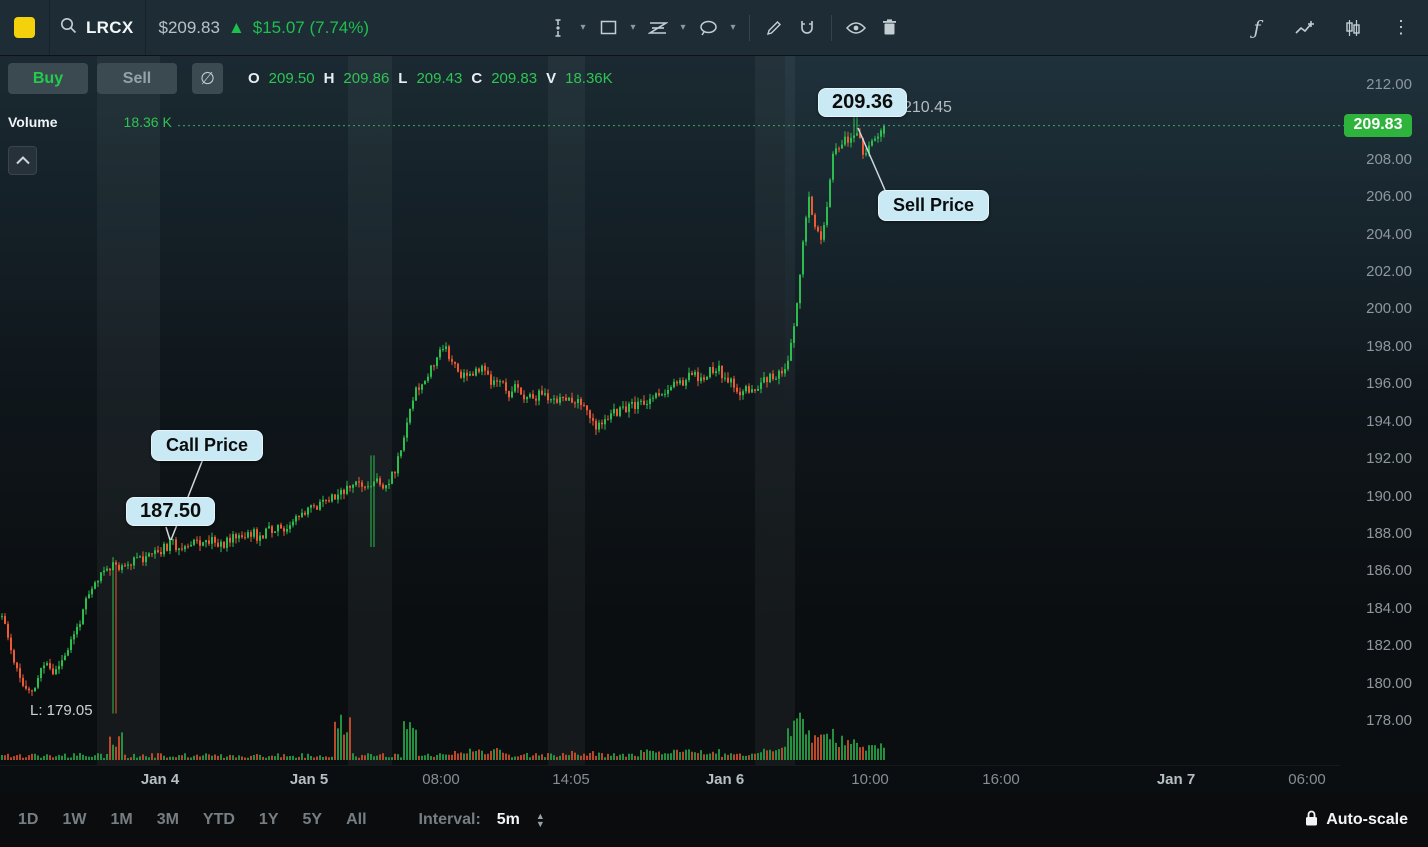 The width and height of the screenshot is (1428, 847). What do you see at coordinates (24, 27) in the screenshot?
I see `app-logo` at bounding box center [24, 27].